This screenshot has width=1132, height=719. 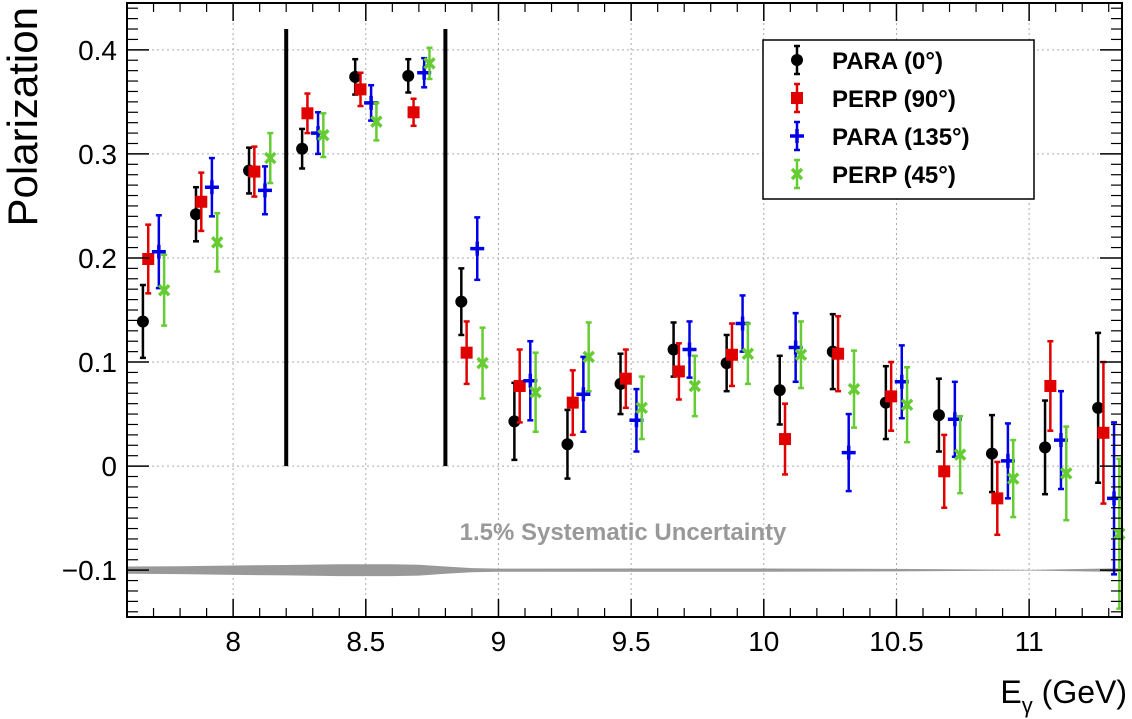 What do you see at coordinates (109, 466) in the screenshot?
I see `y-tick-label: 0` at bounding box center [109, 466].